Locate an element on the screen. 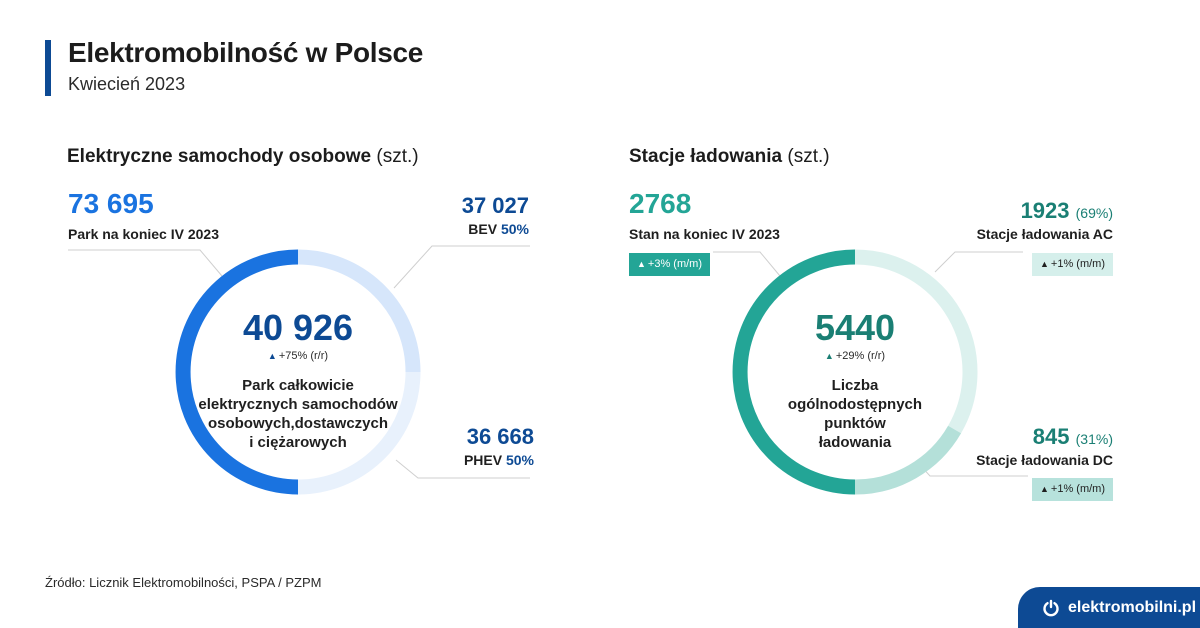 The height and width of the screenshot is (628, 1200). dc-change-badge: ▲ +1% (m/m) is located at coordinates (1072, 489).